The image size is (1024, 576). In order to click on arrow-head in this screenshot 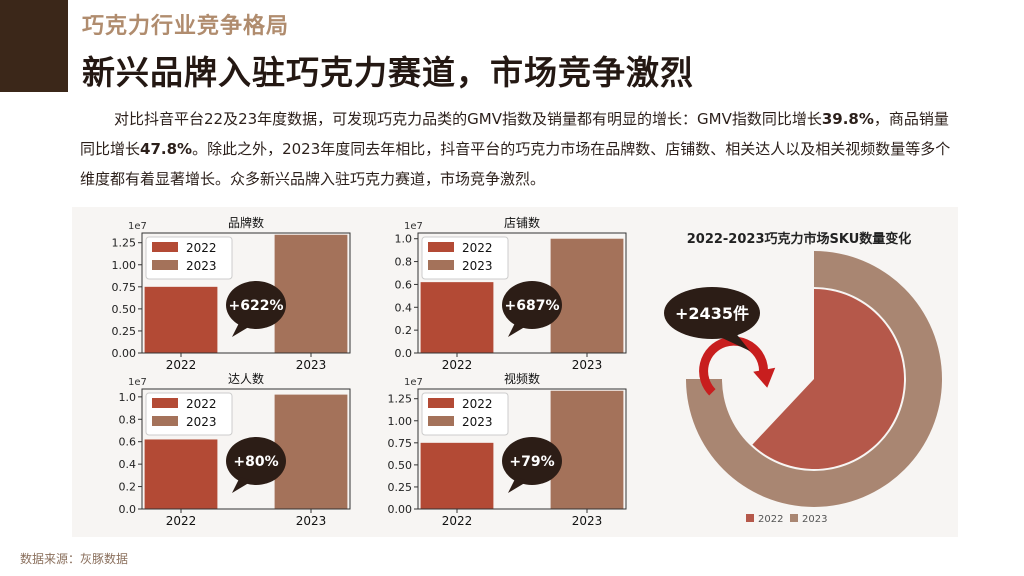, I will do `click(764, 377)`.